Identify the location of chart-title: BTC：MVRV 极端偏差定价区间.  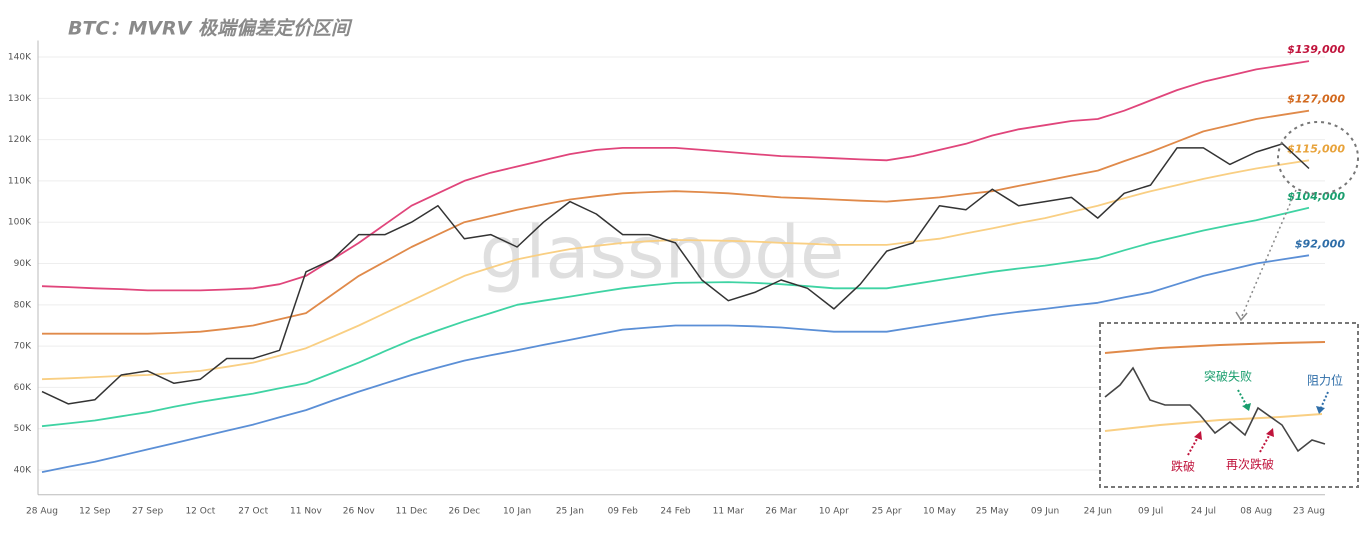
(210, 29).